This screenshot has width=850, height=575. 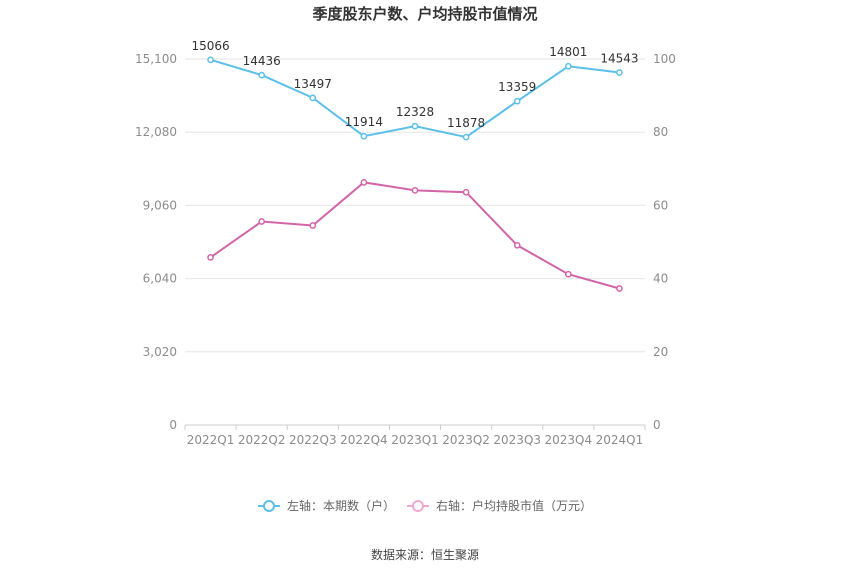 What do you see at coordinates (415, 112) in the screenshot?
I see `data-label: 12328` at bounding box center [415, 112].